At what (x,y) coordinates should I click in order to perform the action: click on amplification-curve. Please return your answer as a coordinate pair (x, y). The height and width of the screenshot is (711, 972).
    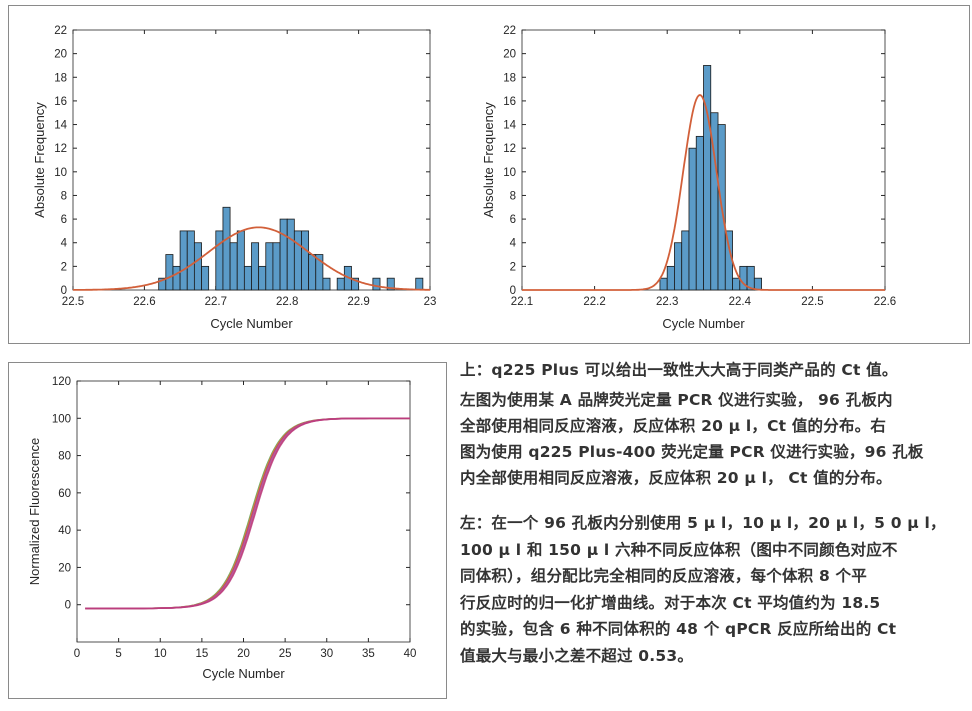
    Looking at the image, I should click on (247, 513).